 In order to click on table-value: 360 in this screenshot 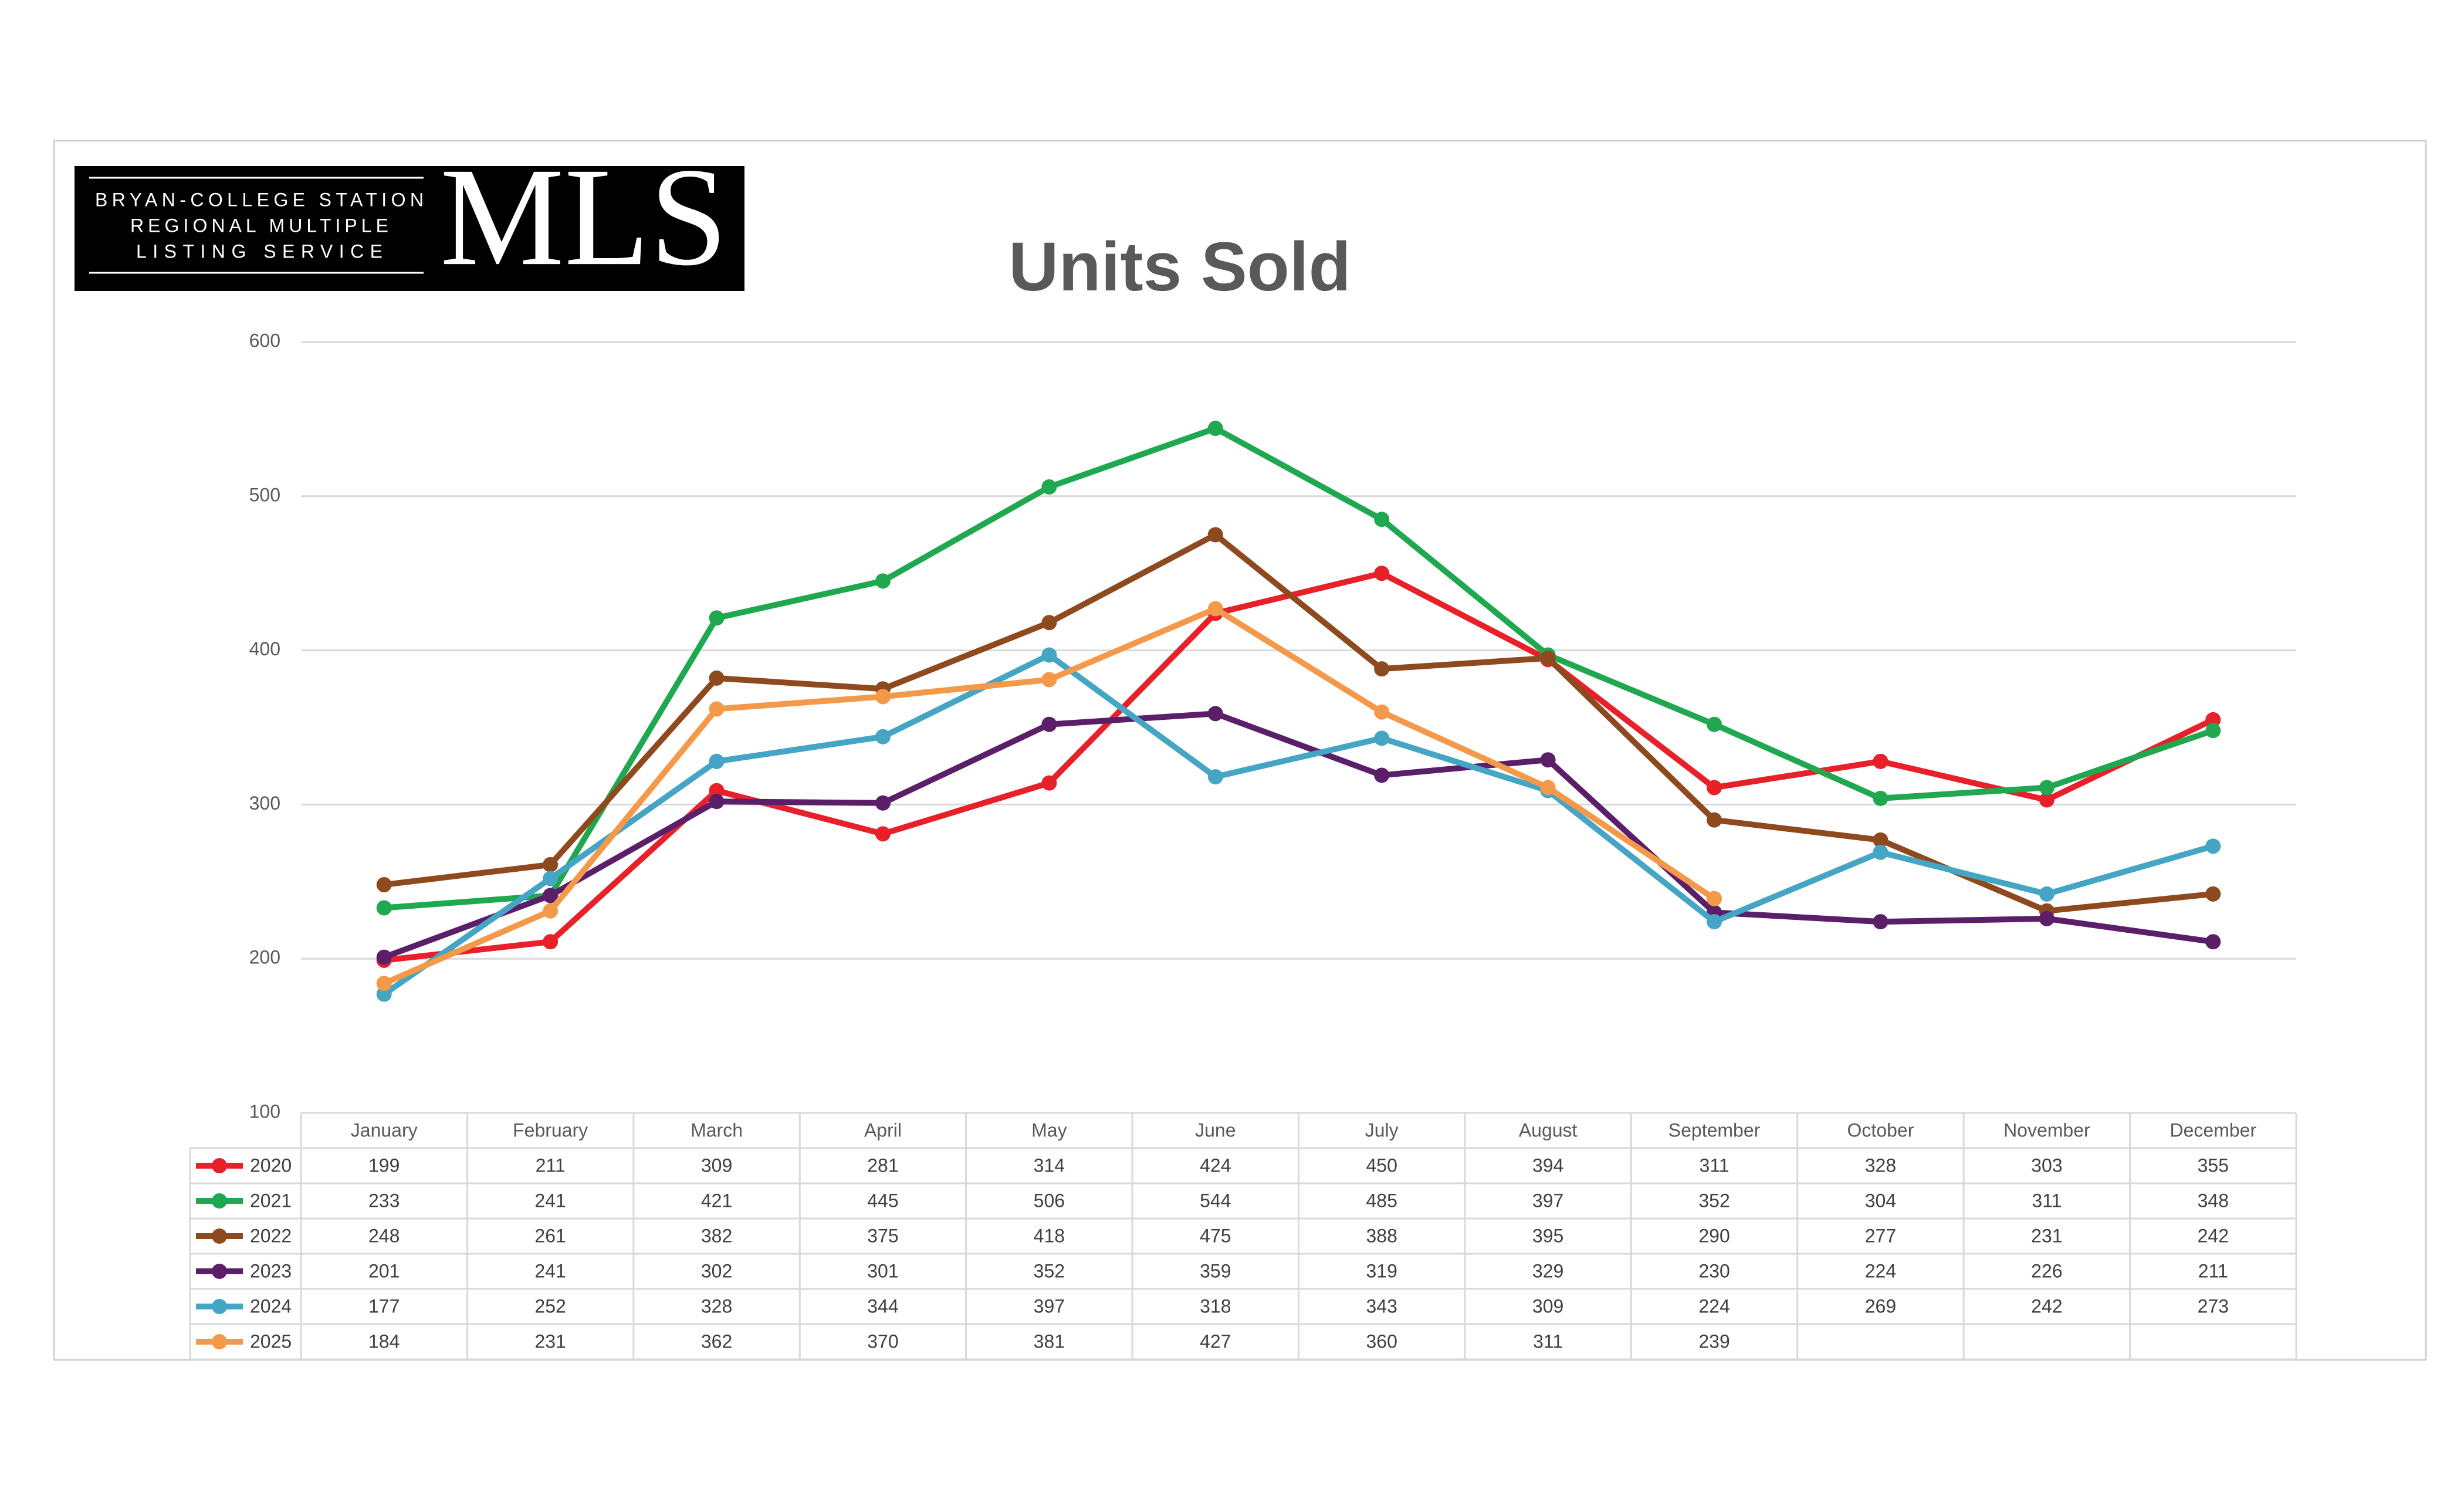, I will do `click(1381, 1342)`.